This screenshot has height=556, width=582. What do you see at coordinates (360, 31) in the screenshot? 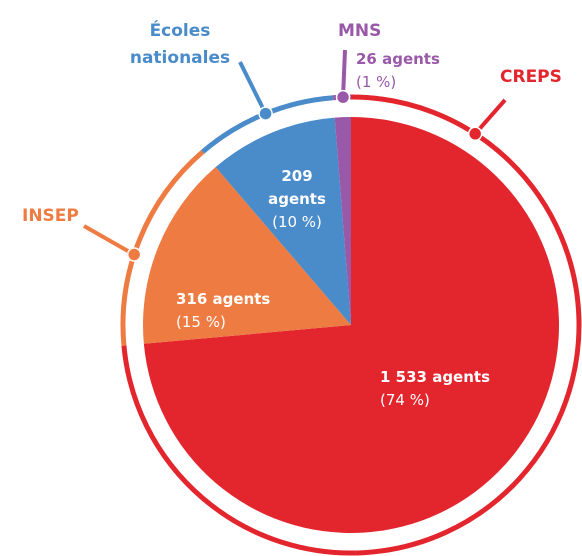
I see `category-label: MNS` at bounding box center [360, 31].